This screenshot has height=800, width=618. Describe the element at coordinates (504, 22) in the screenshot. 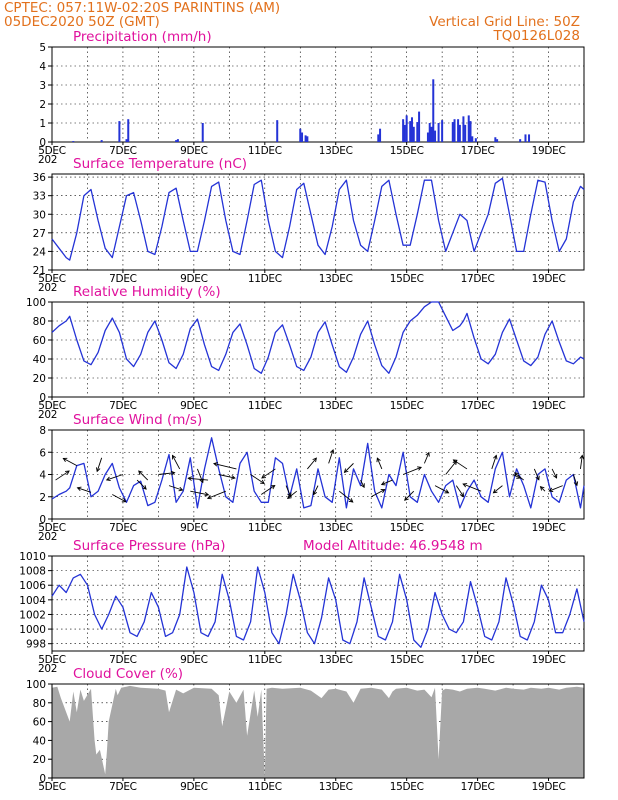

I see `header-grid-note: Vertical Grid Line: 50Z` at that location.